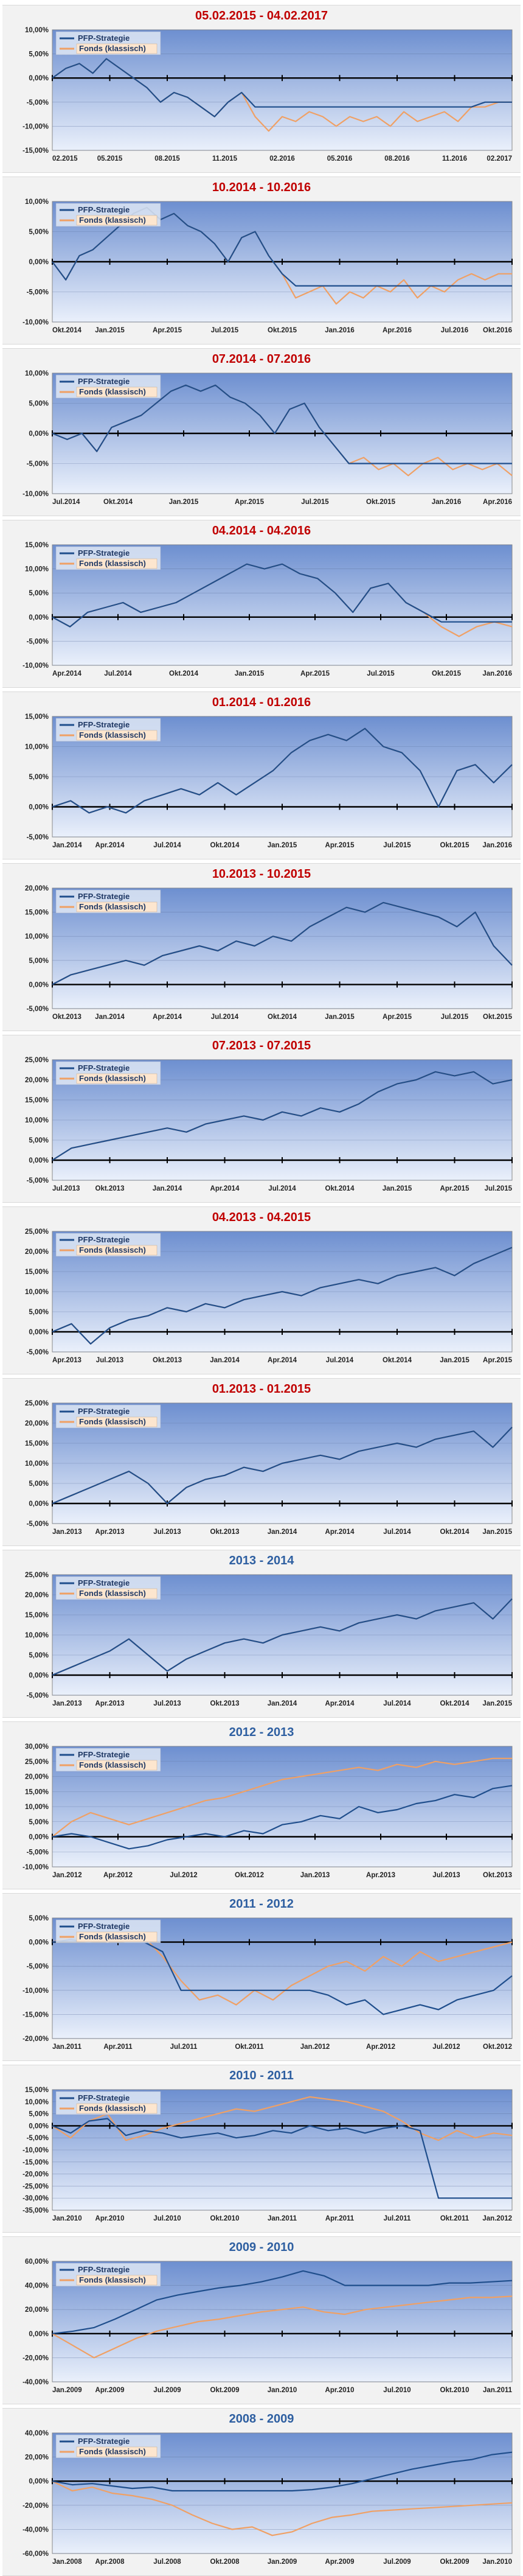 Image resolution: width=523 pixels, height=2576 pixels. What do you see at coordinates (498, 1017) in the screenshot?
I see `x-tick-label: Okt.2015` at bounding box center [498, 1017].